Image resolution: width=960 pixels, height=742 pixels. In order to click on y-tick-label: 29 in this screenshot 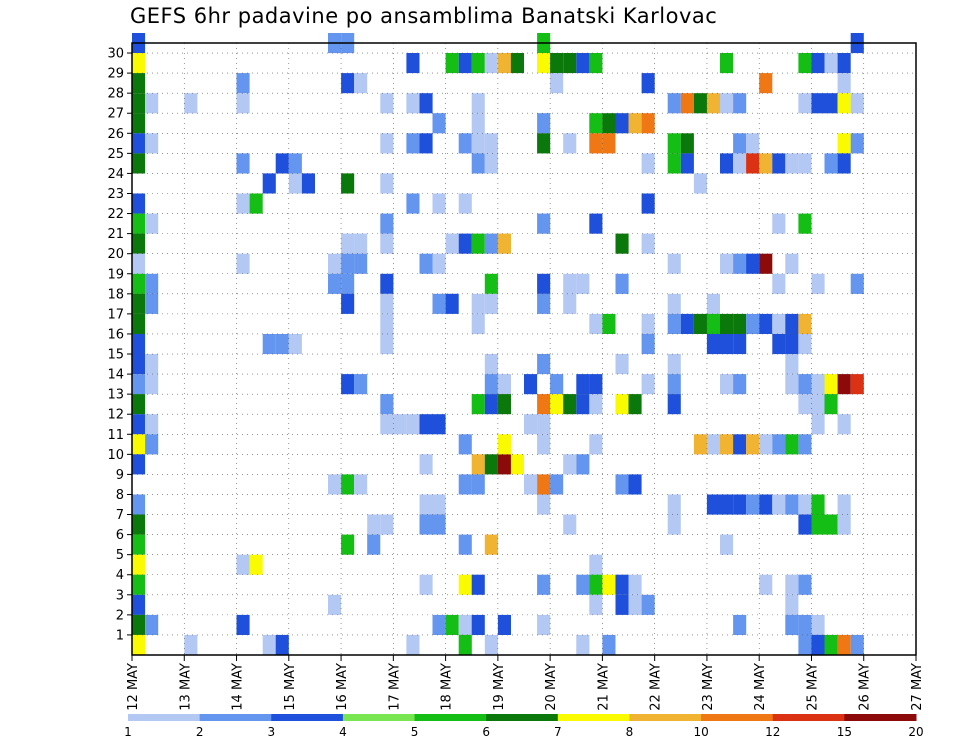, I will do `click(115, 74)`.